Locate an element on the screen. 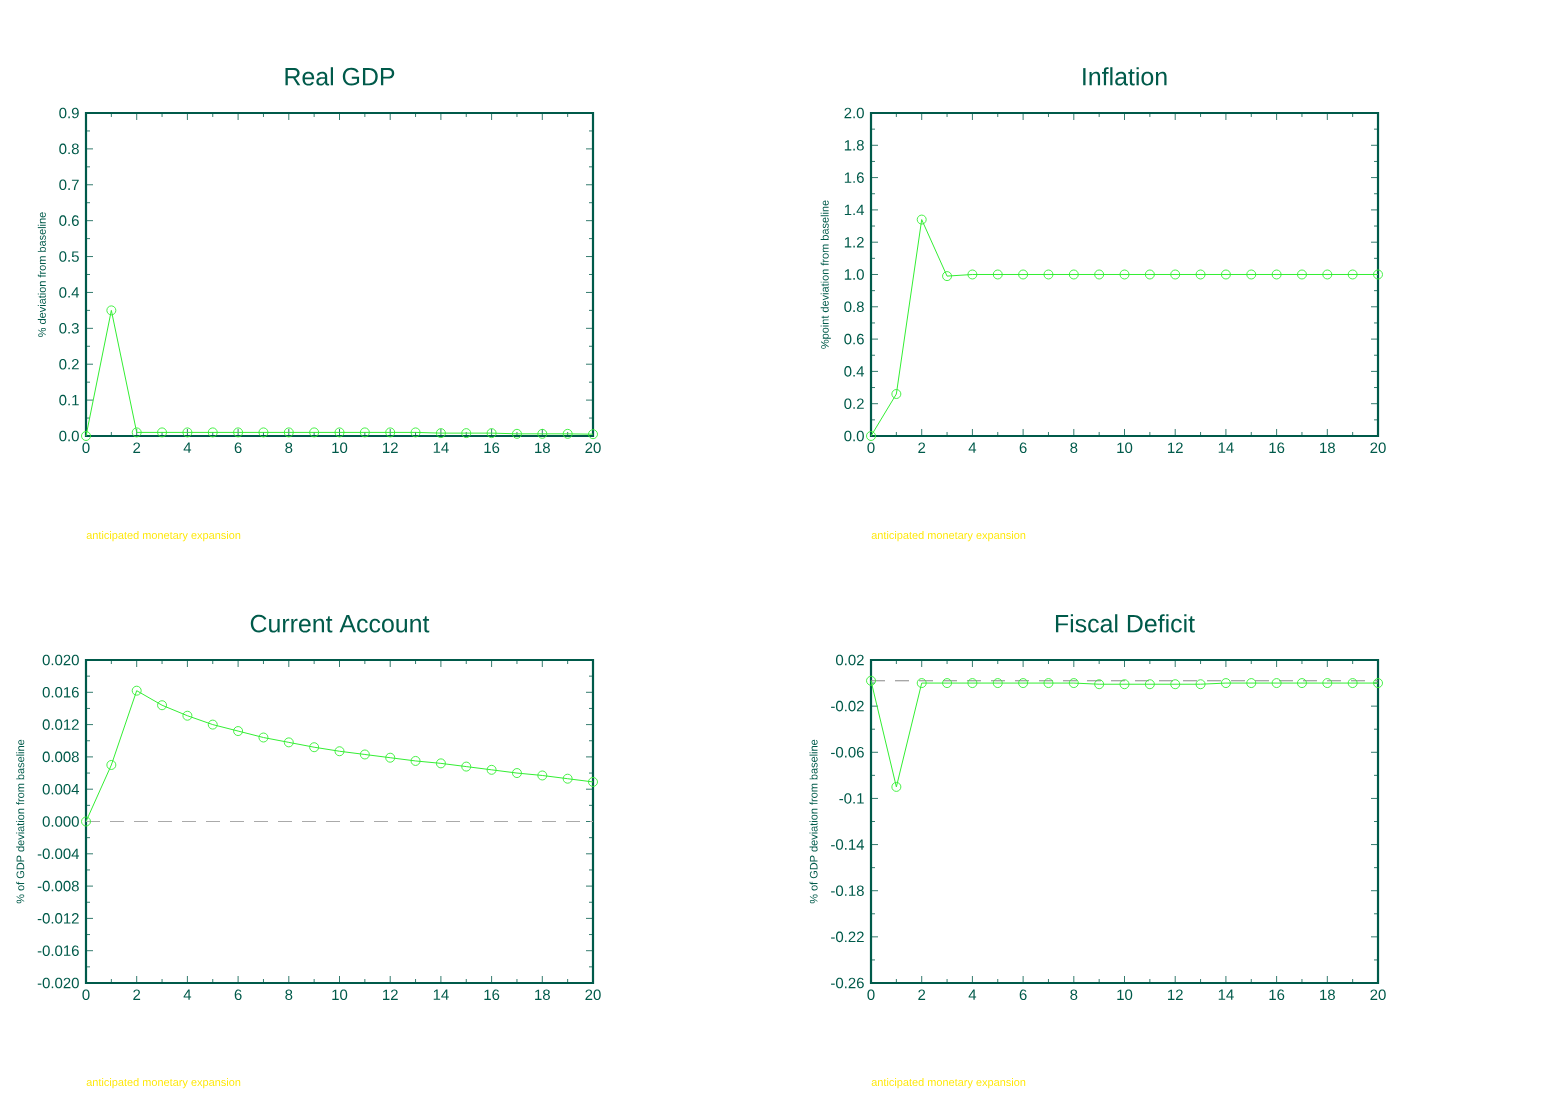  y-tick-label: -0.1 is located at coordinates (851, 798).